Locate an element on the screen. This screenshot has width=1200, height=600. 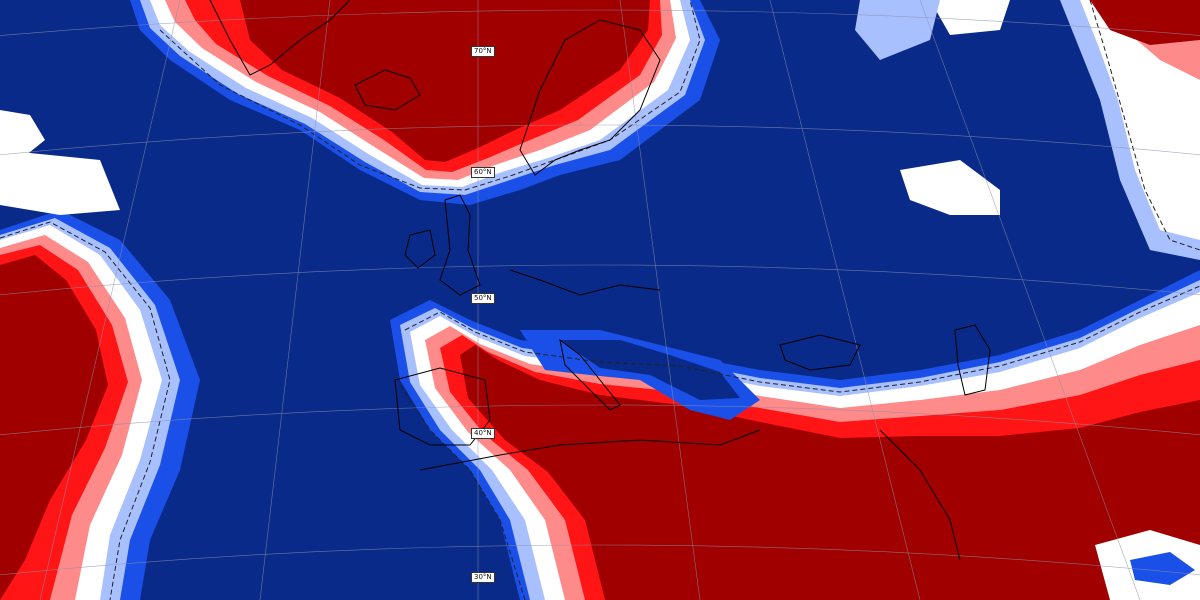
northeast-positive-anomaly is located at coordinates (1027, 130).